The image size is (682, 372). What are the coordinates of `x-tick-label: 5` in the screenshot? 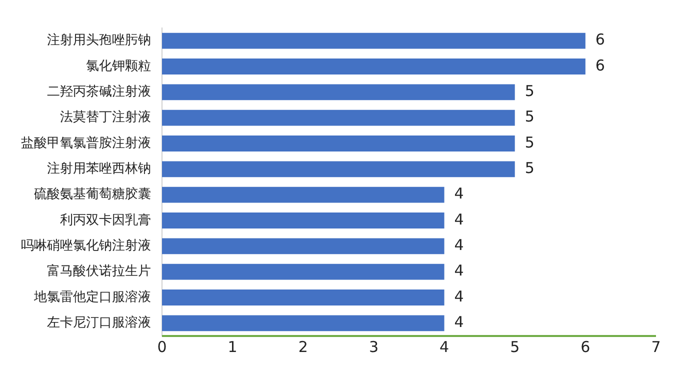 It's located at (515, 347).